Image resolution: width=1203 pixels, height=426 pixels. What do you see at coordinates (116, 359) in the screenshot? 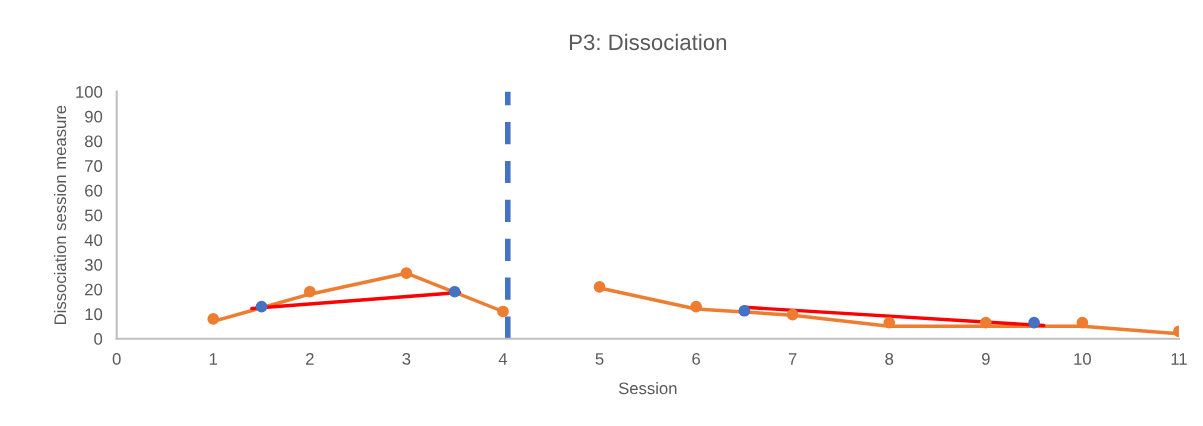
I see `x-tick-label: 0` at bounding box center [116, 359].